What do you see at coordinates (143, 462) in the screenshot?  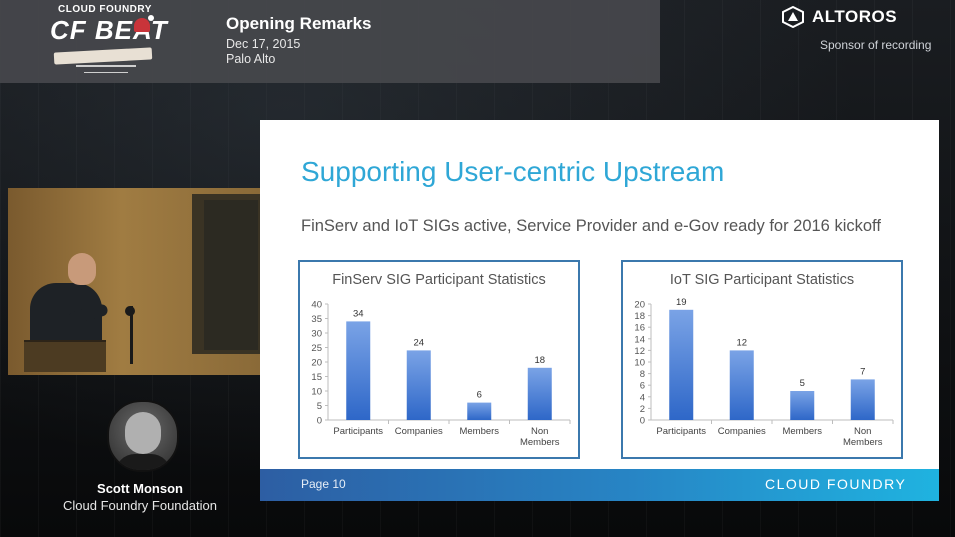 I see `avatar-shirt` at bounding box center [143, 462].